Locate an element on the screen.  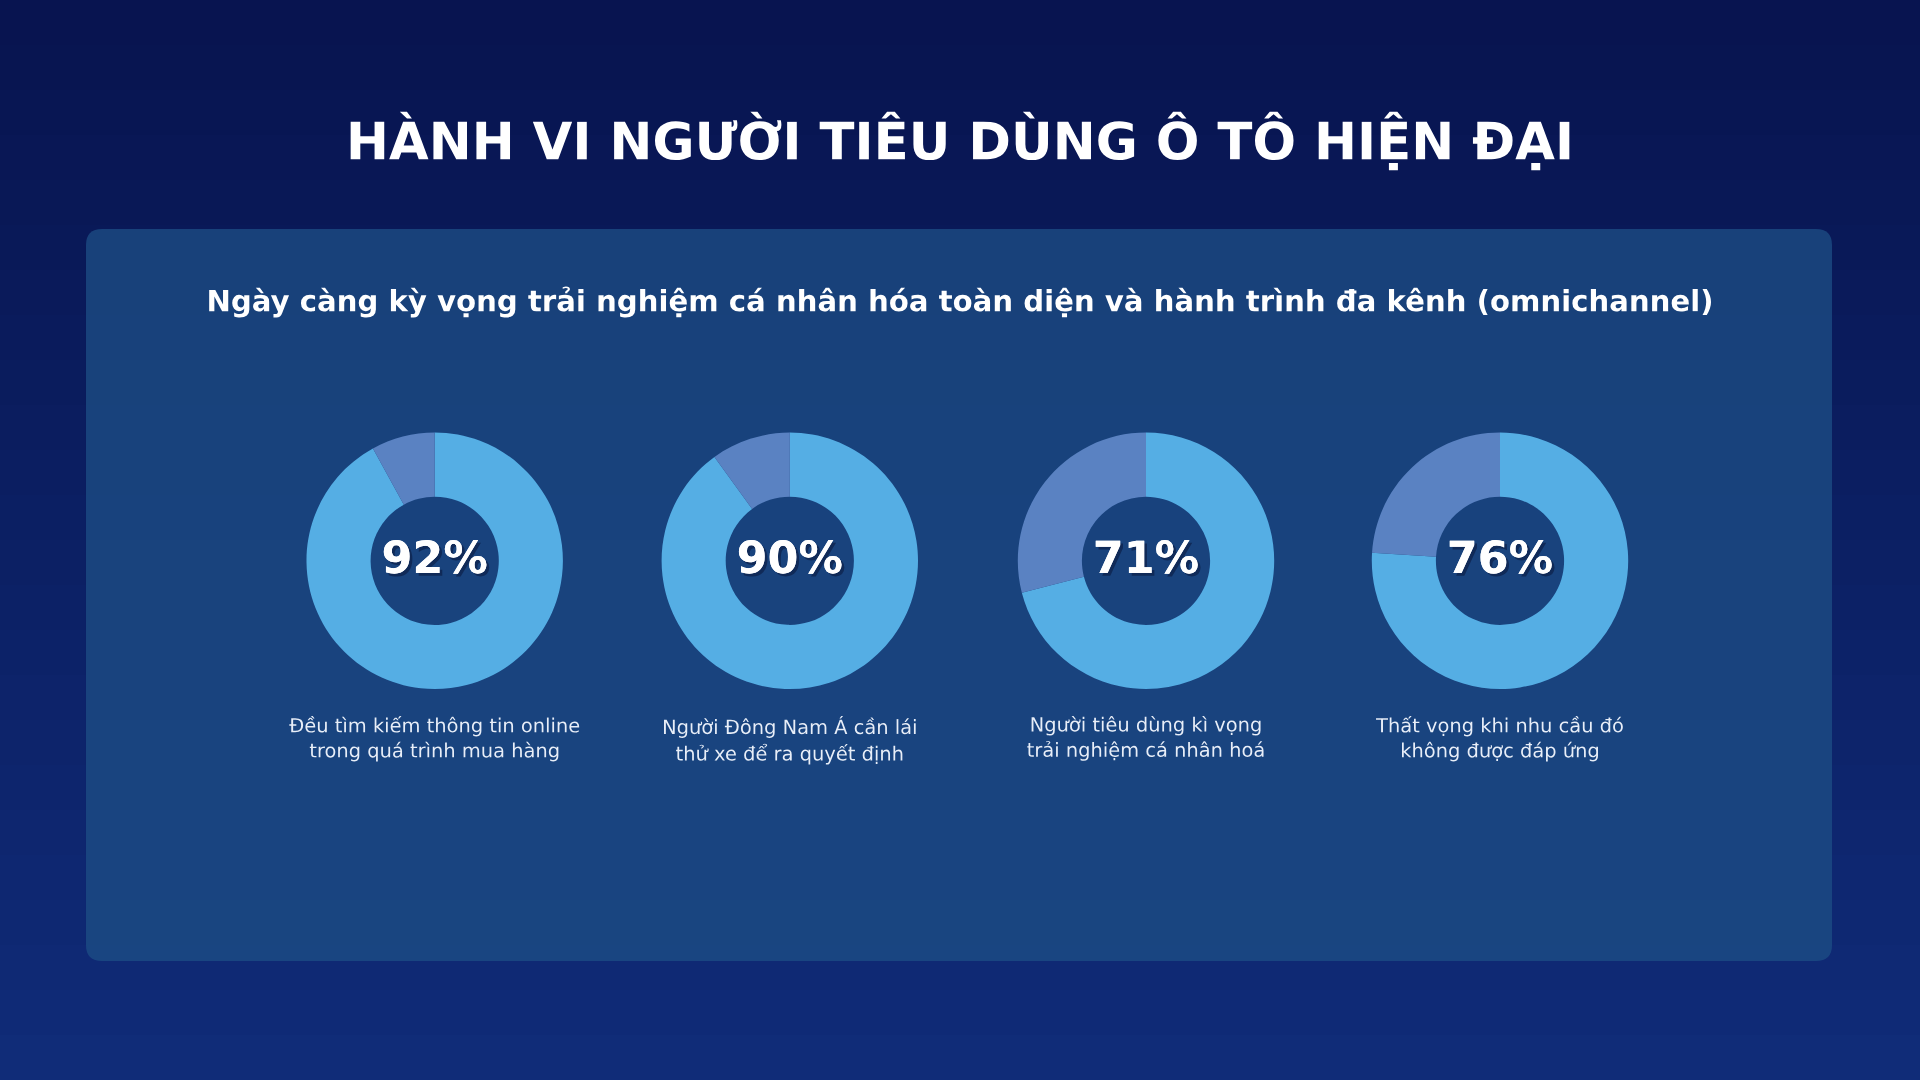
data-label: 76% is located at coordinates (1502, 558).